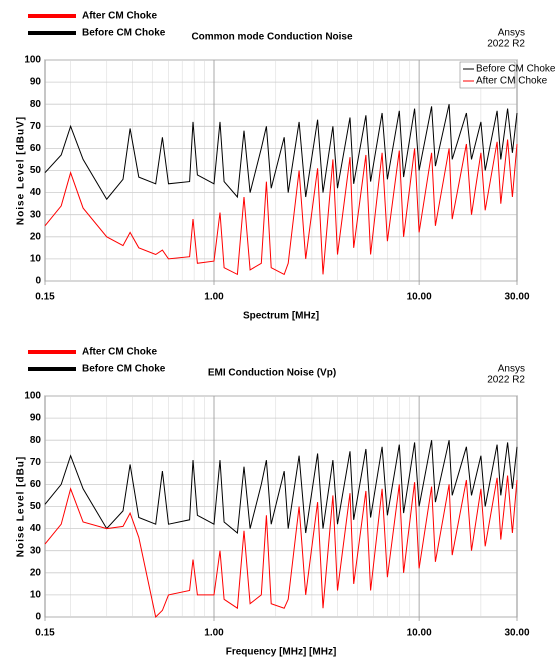 The width and height of the screenshot is (559, 667). Describe the element at coordinates (21, 506) in the screenshot. I see `y-axis-label: Noise Level [dBu]` at that location.